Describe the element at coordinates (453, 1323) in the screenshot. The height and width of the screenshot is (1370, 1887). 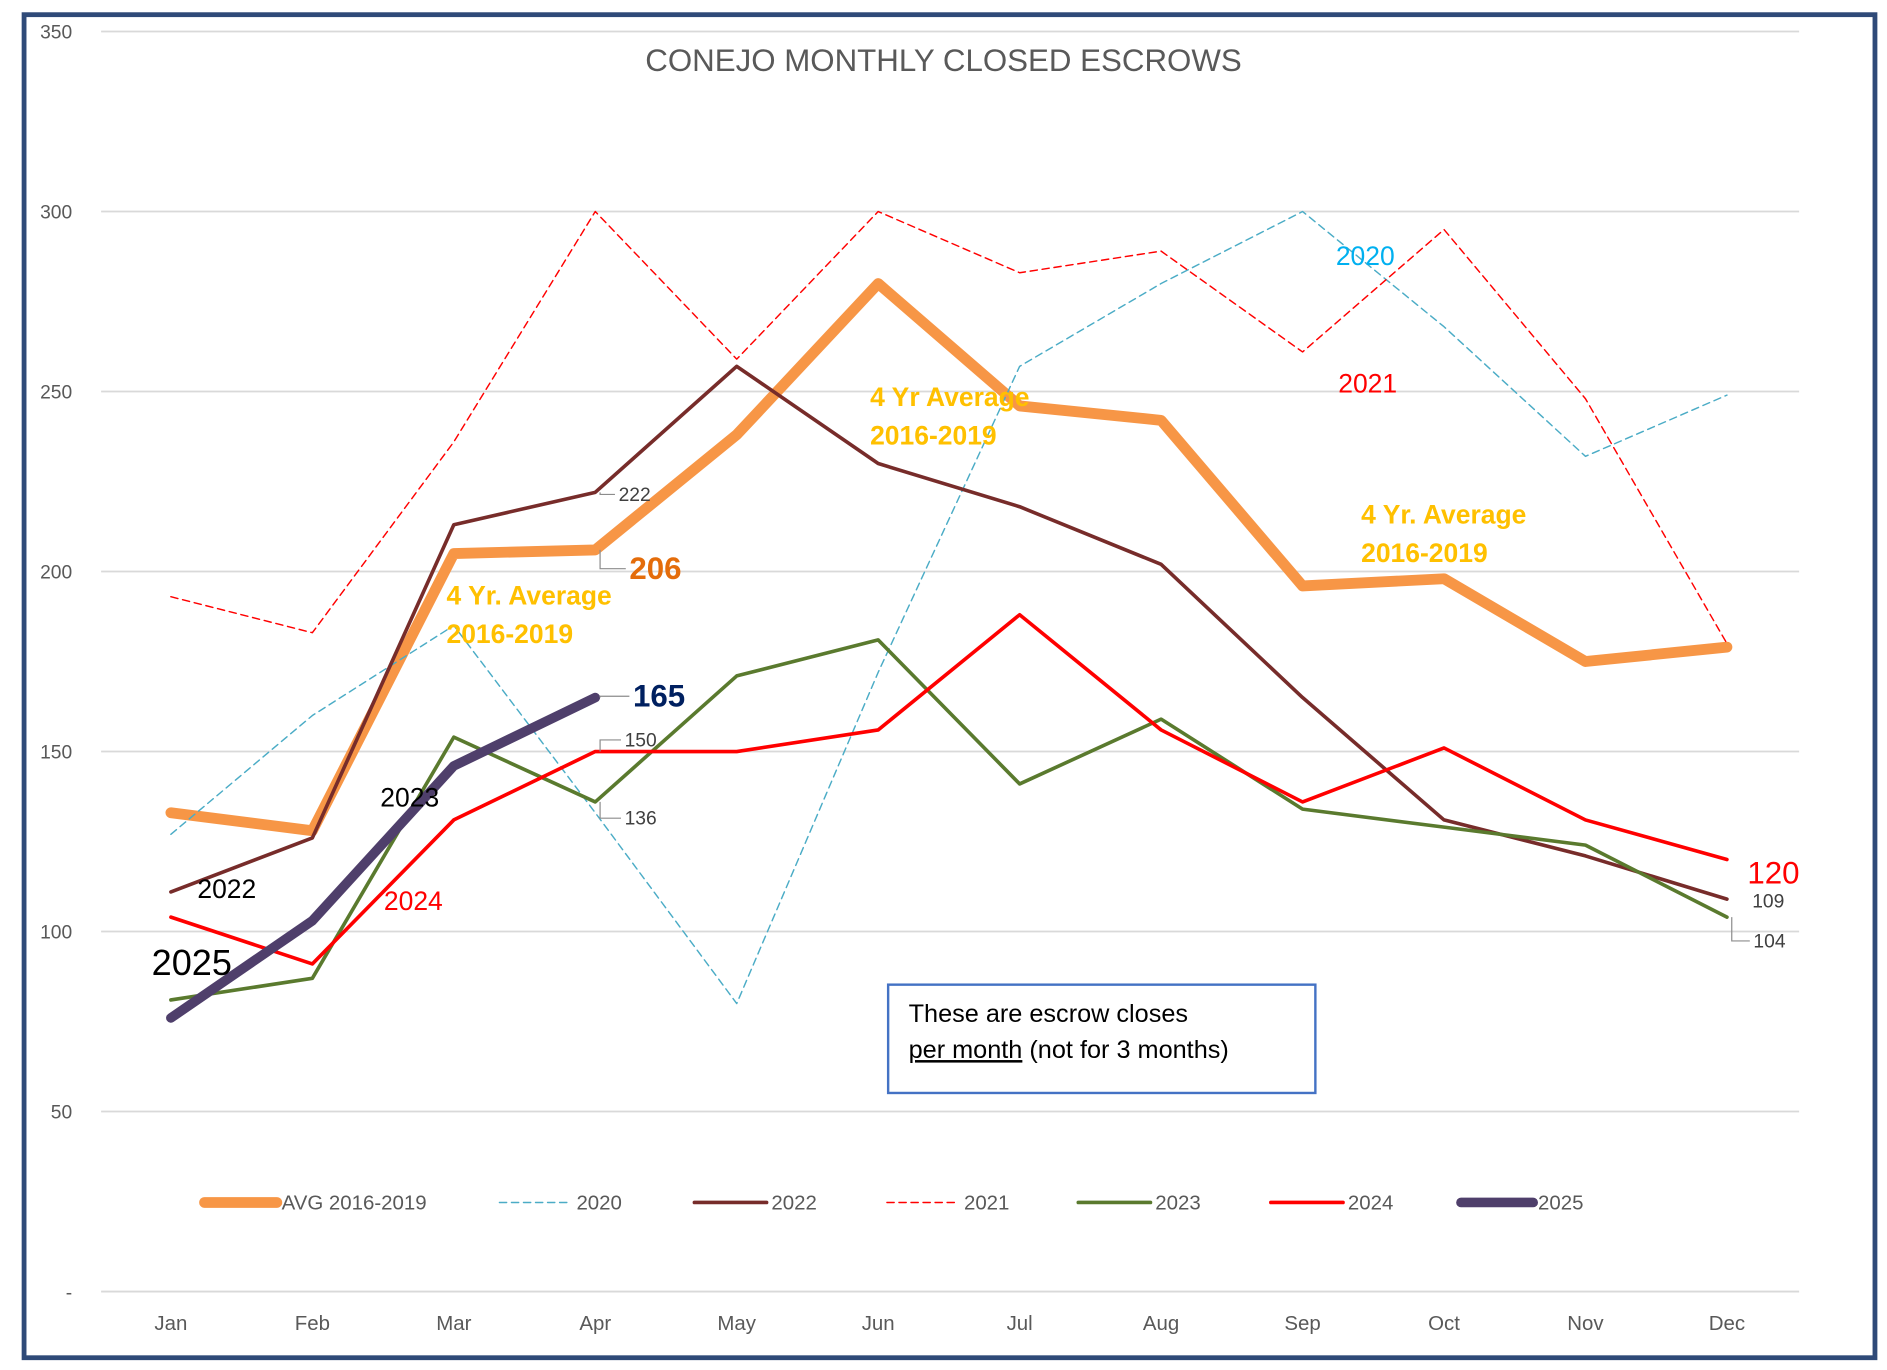
I see `x-tick-label: Mar` at that location.